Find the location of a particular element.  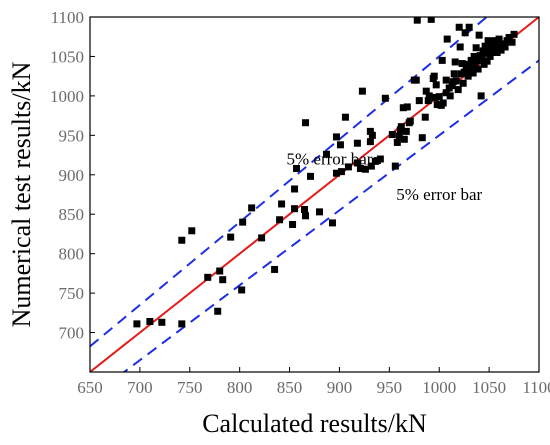

y-tick-label: 700 is located at coordinates (72, 333).